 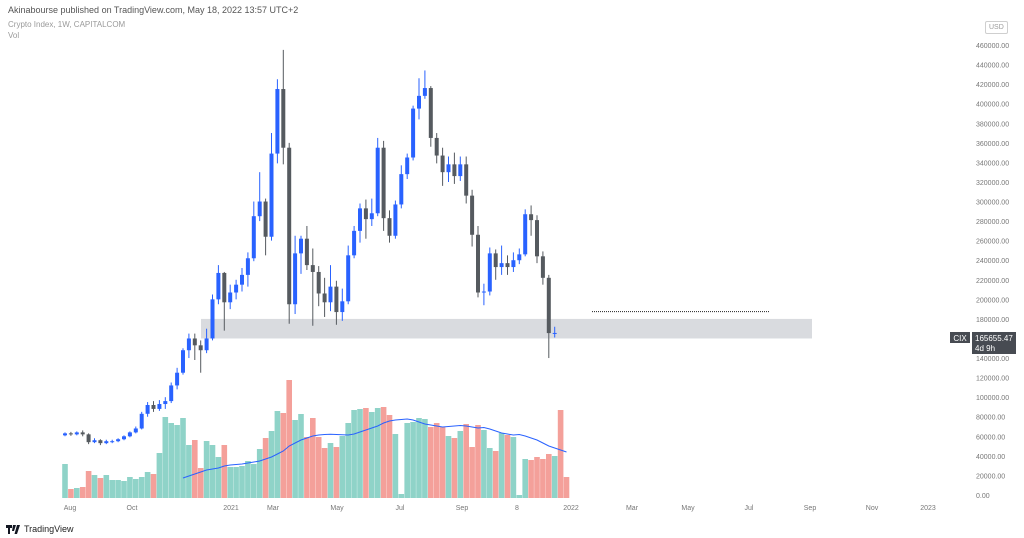 I want to click on badge-price: 165655.47, so click(x=994, y=338).